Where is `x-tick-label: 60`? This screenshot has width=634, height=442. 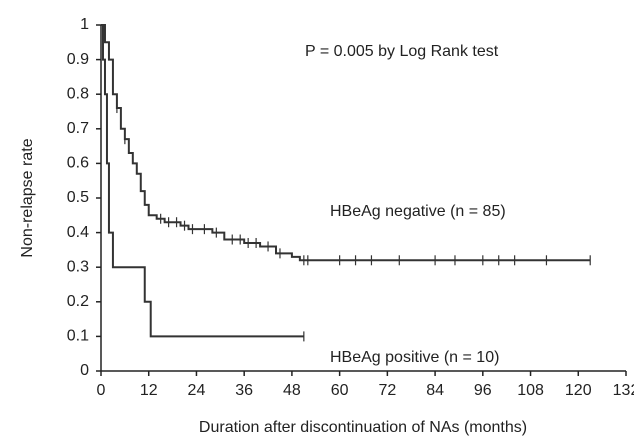 x-tick-label: 60 is located at coordinates (340, 390).